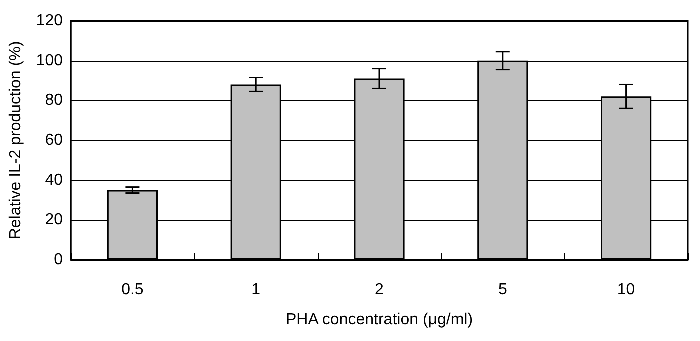 The width and height of the screenshot is (700, 341). What do you see at coordinates (626, 290) in the screenshot?
I see `x-tick-label: 10` at bounding box center [626, 290].